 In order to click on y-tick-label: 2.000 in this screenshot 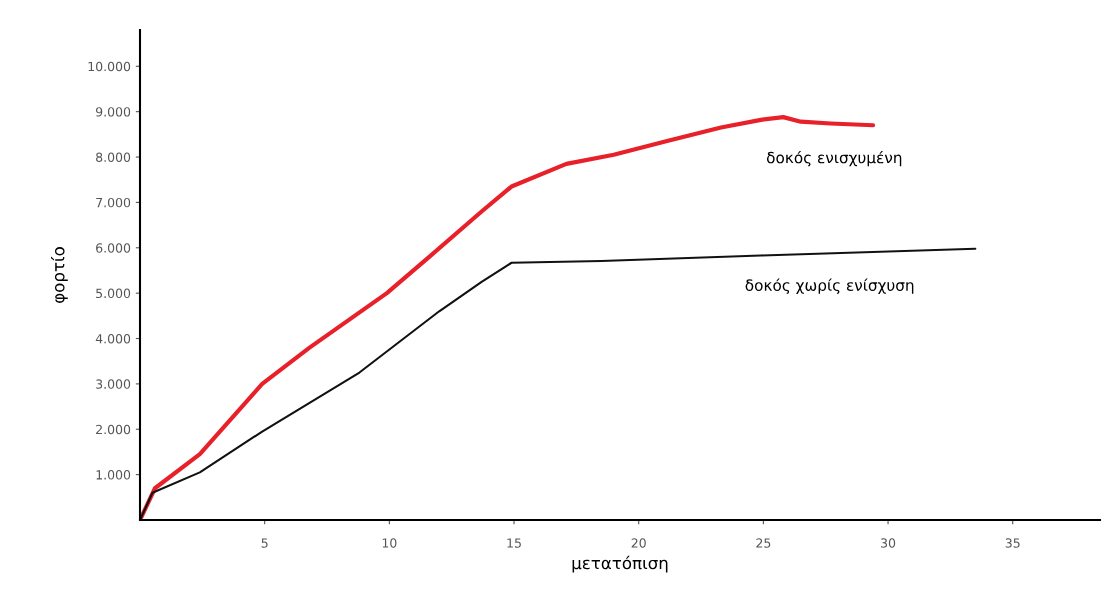, I will do `click(113, 429)`.